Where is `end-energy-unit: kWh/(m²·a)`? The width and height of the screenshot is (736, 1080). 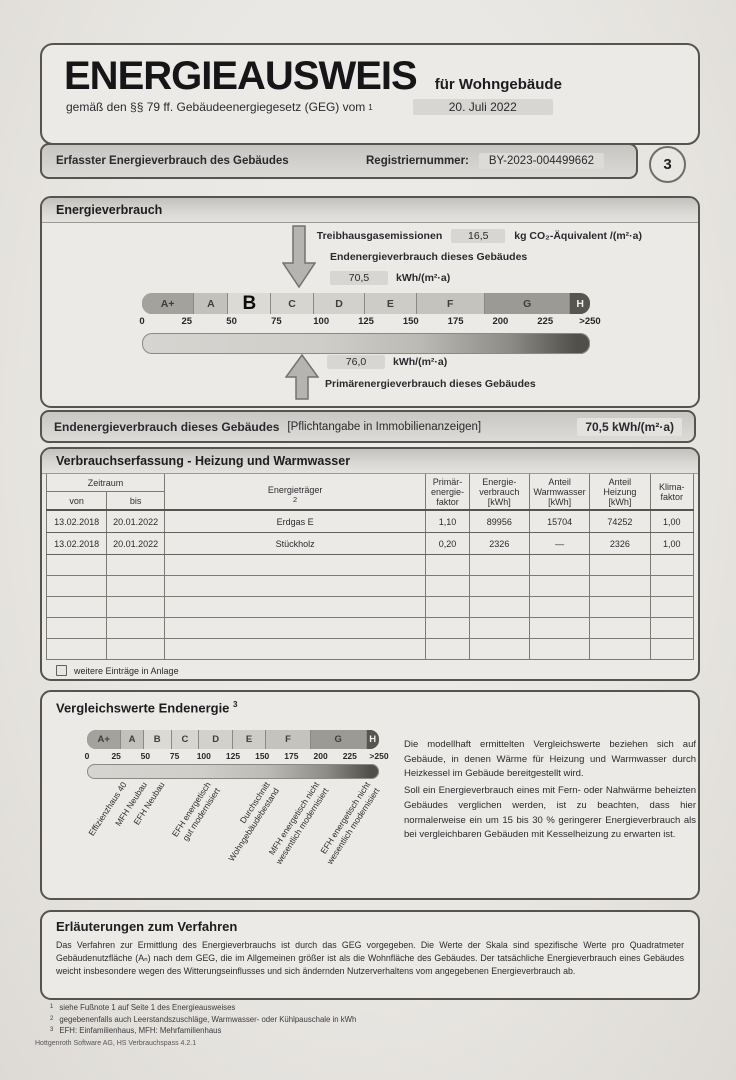
end-energy-unit: kWh/(m²·a) is located at coordinates (423, 278).